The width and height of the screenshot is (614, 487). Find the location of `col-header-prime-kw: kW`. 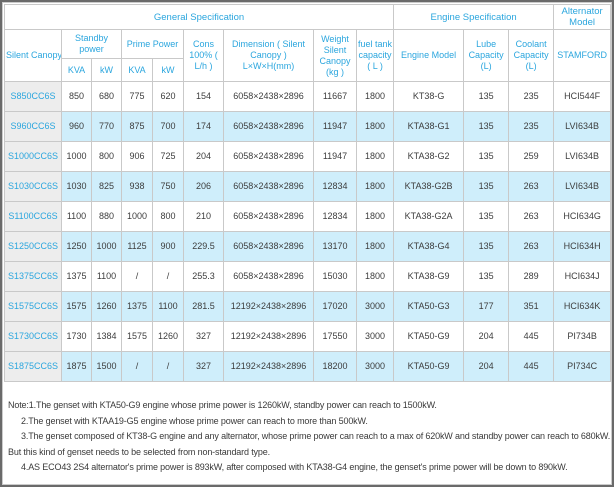

col-header-prime-kw: kW is located at coordinates (168, 70).